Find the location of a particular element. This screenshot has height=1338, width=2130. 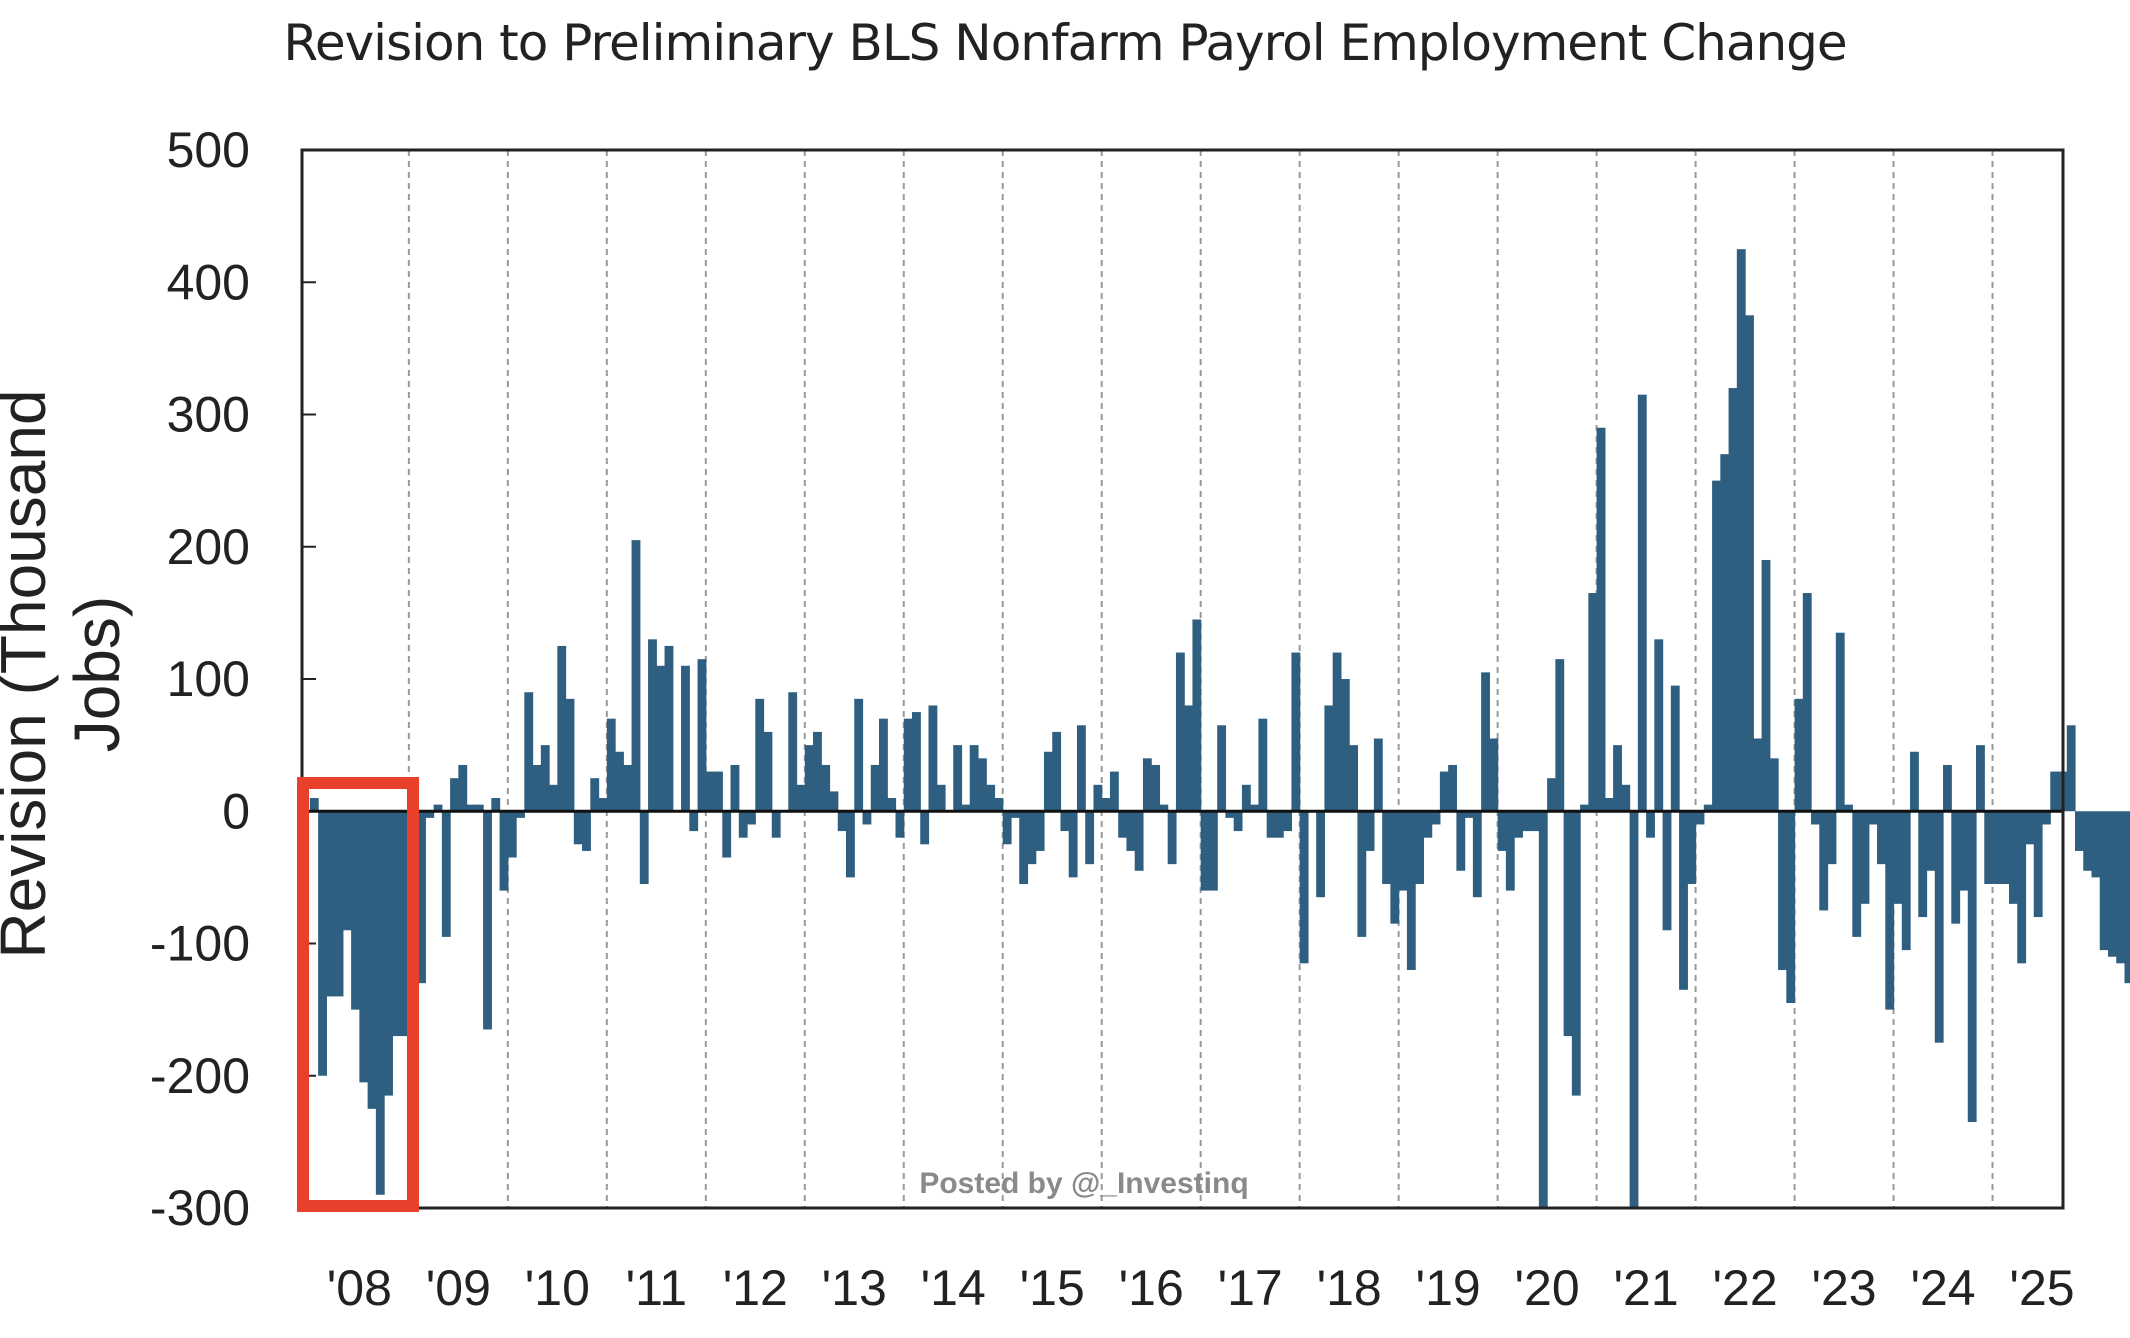

x-tick-label: '09 is located at coordinates (458, 1288).